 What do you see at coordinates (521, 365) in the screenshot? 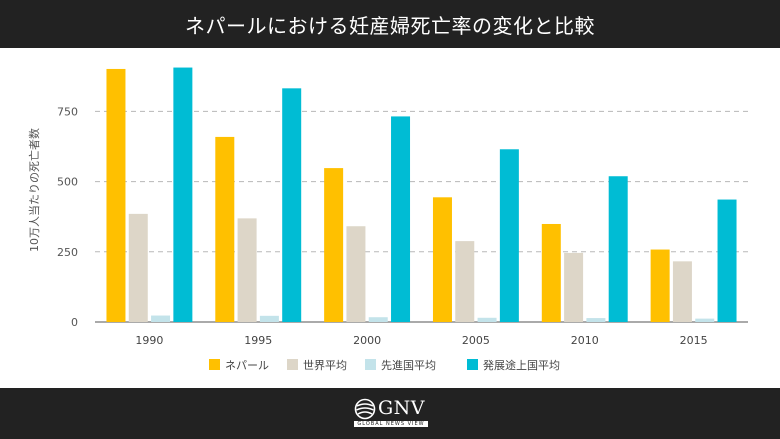
I see `legend-label: 発展途上国平均` at bounding box center [521, 365].